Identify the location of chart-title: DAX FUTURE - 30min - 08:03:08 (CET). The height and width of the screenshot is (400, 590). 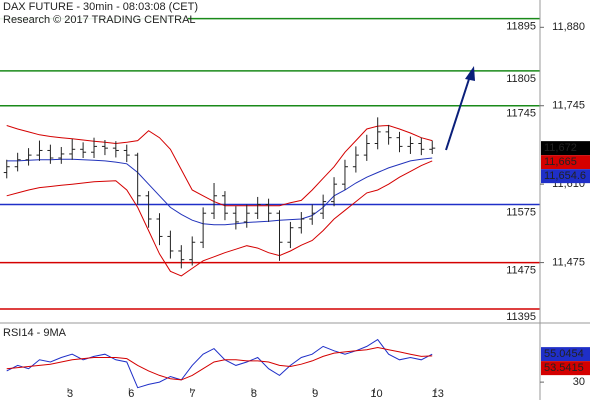
(100, 7).